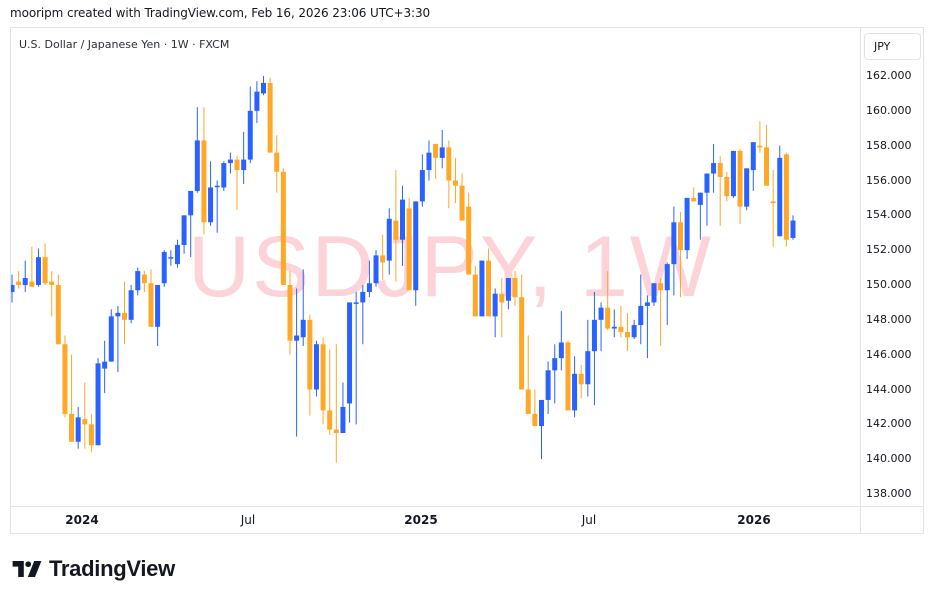 The height and width of the screenshot is (599, 936). What do you see at coordinates (467, 506) in the screenshot?
I see `time-axis-divider` at bounding box center [467, 506].